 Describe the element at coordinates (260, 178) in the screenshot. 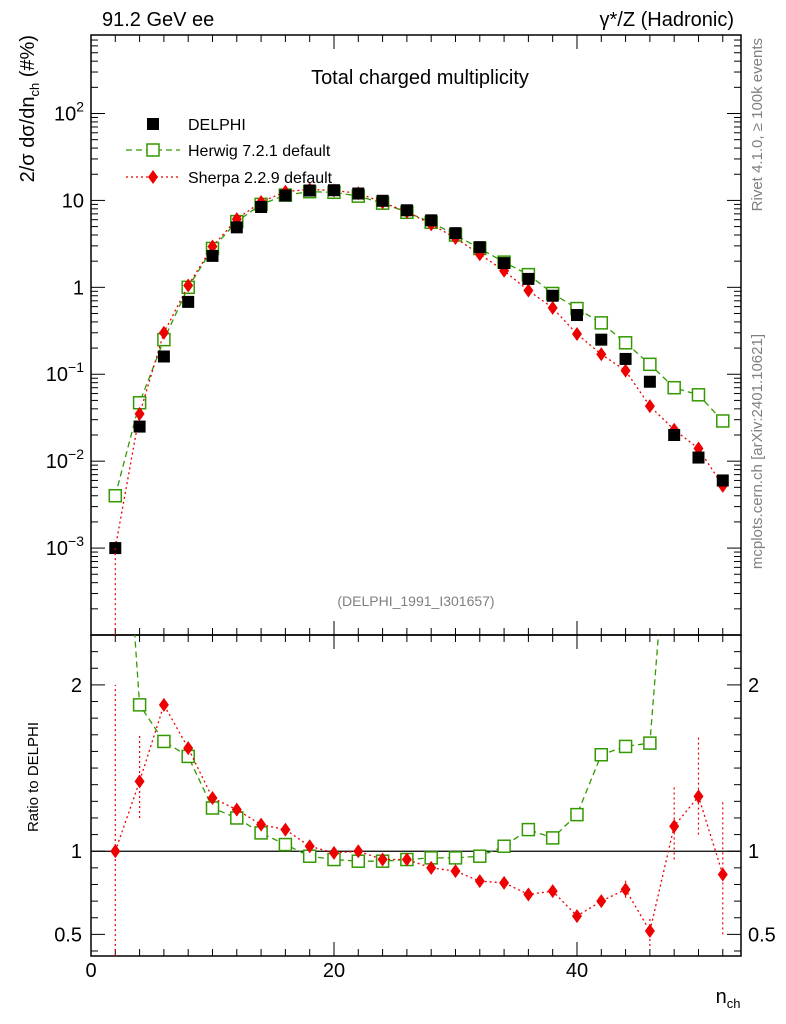

I see `legend-label: Sherpa 2.2.9 default` at that location.